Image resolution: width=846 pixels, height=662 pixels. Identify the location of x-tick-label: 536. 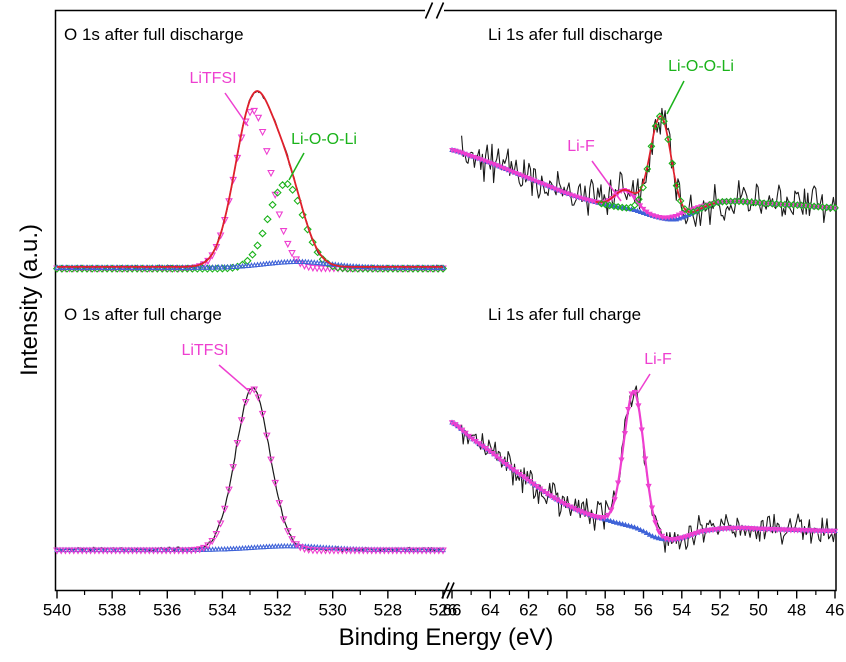
(167, 610).